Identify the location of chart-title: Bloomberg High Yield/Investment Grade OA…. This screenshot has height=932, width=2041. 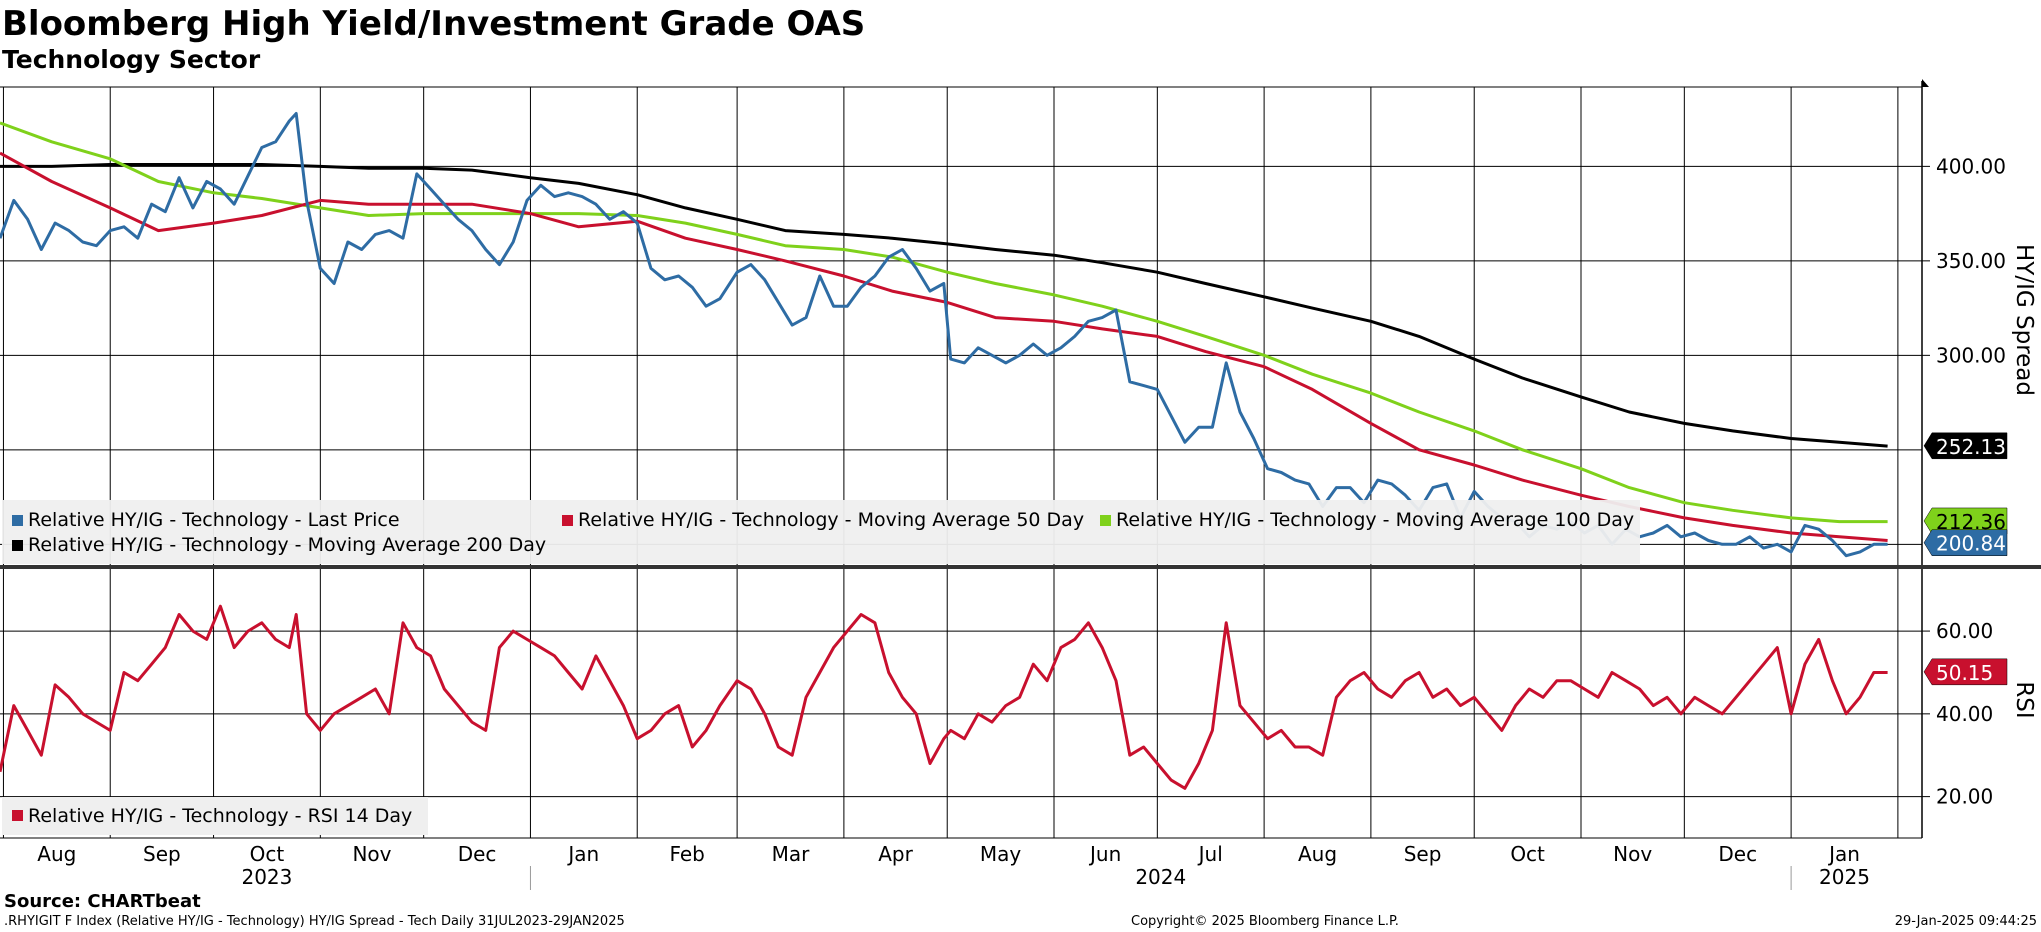
(434, 24).